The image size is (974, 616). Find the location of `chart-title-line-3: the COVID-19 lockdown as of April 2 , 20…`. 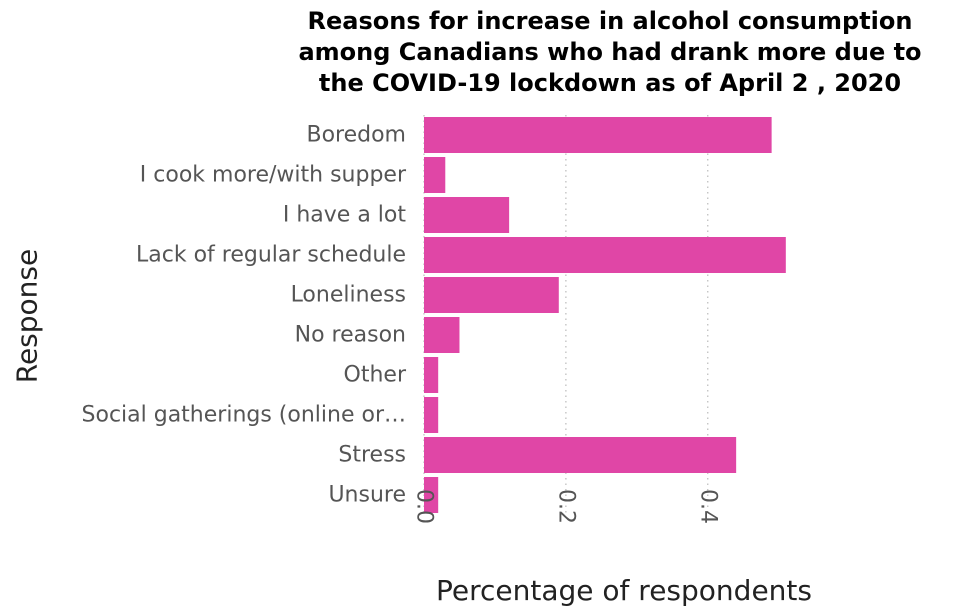

chart-title-line-3: the COVID-19 lockdown as of April 2 , 20… is located at coordinates (610, 83).